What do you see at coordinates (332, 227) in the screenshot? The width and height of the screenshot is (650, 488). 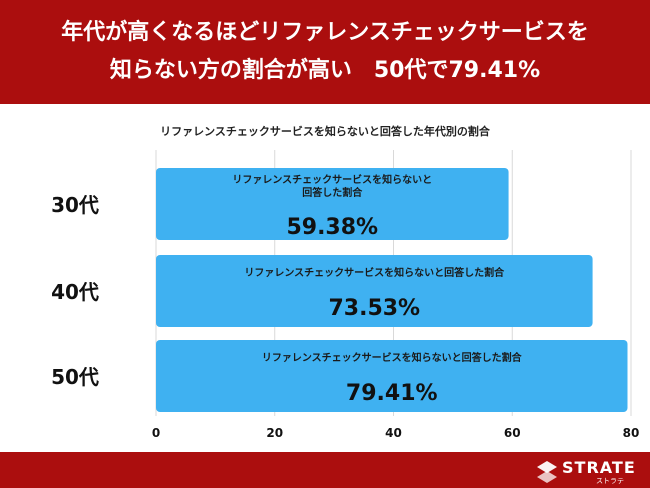 I see `bar-value-label-0: 59.38%` at bounding box center [332, 227].